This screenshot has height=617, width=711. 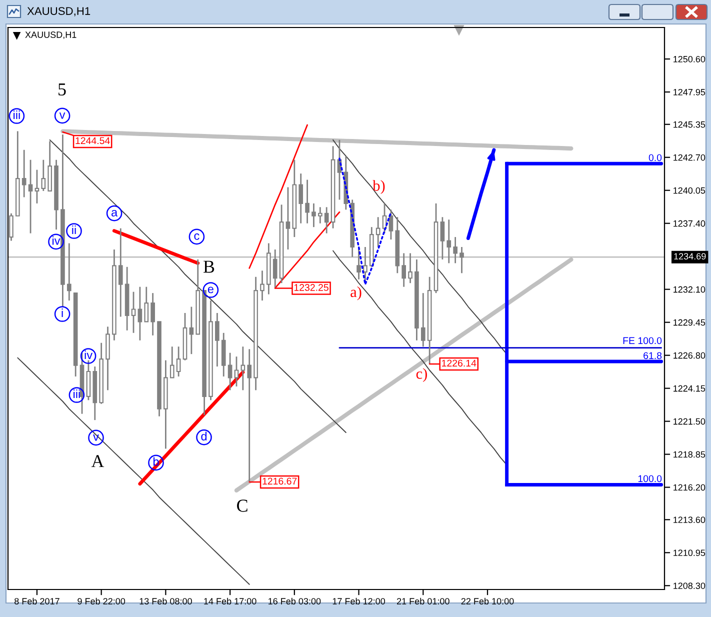 What do you see at coordinates (356, 293) in the screenshot?
I see `annotation: a)` at bounding box center [356, 293].